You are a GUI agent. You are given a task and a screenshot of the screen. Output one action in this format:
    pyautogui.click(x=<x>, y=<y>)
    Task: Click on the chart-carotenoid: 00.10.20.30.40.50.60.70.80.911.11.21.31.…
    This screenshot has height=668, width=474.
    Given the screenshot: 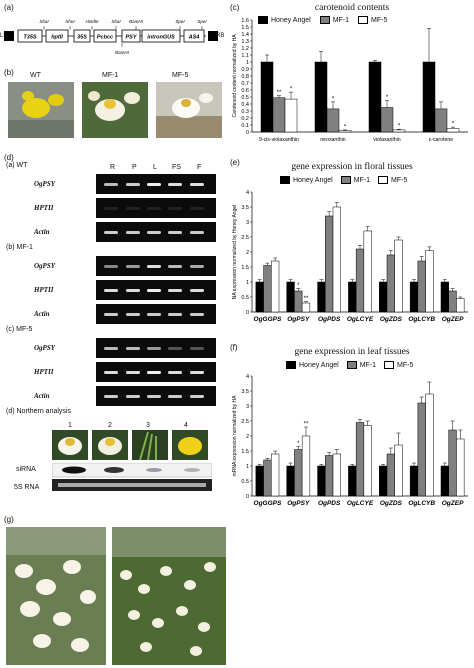 What is the action you would take?
    pyautogui.click(x=350, y=80)
    